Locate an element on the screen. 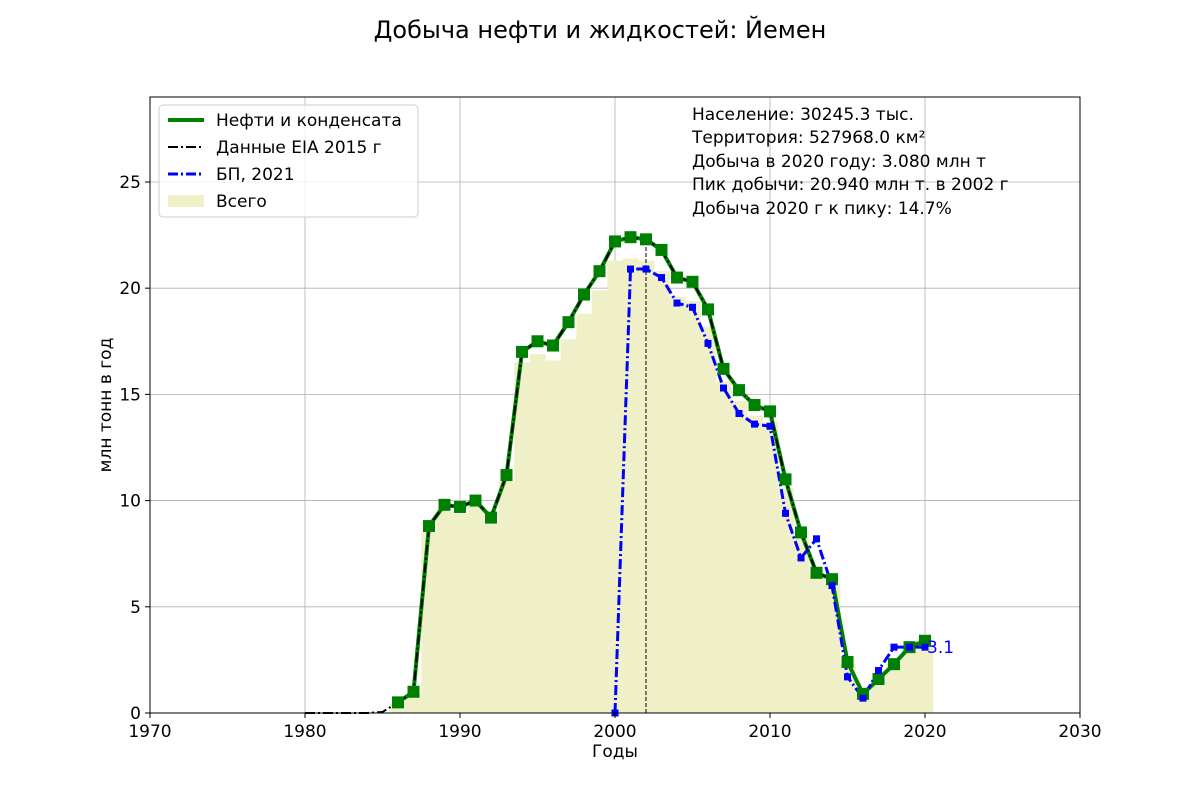  x-tick-label: 1990 is located at coordinates (459, 732).